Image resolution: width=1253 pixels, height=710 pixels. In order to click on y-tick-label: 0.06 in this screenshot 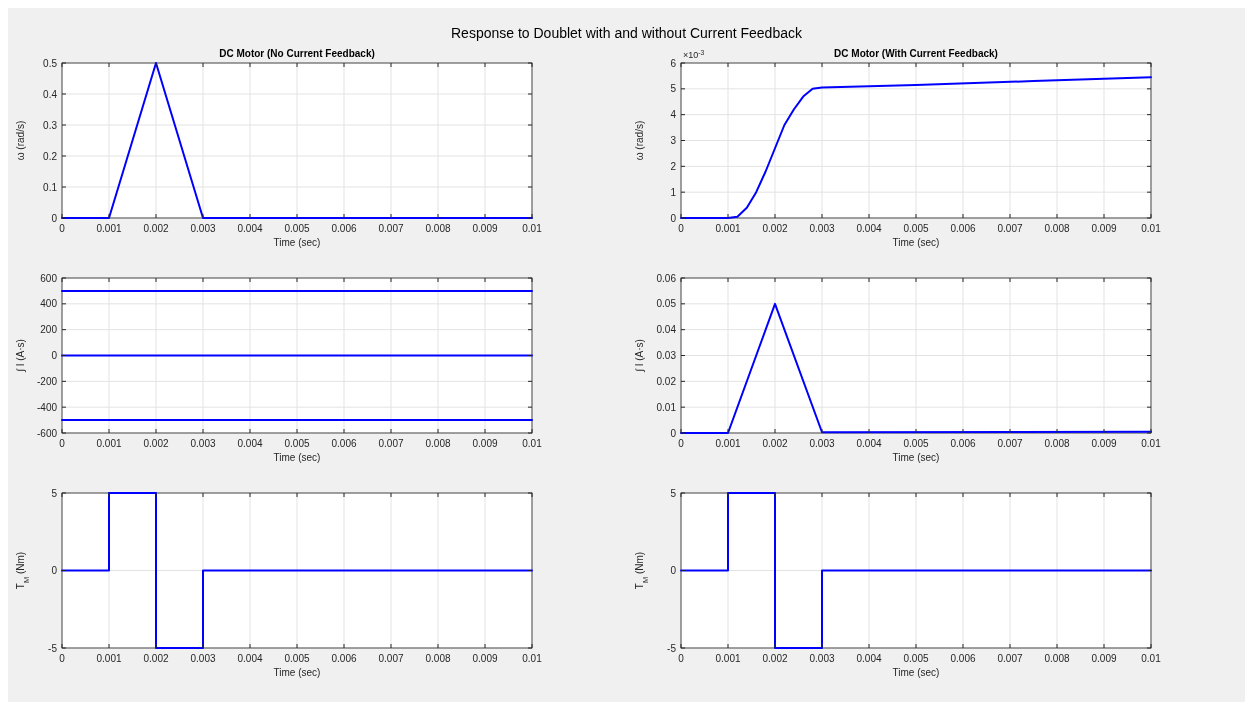, I will do `click(666, 278)`.